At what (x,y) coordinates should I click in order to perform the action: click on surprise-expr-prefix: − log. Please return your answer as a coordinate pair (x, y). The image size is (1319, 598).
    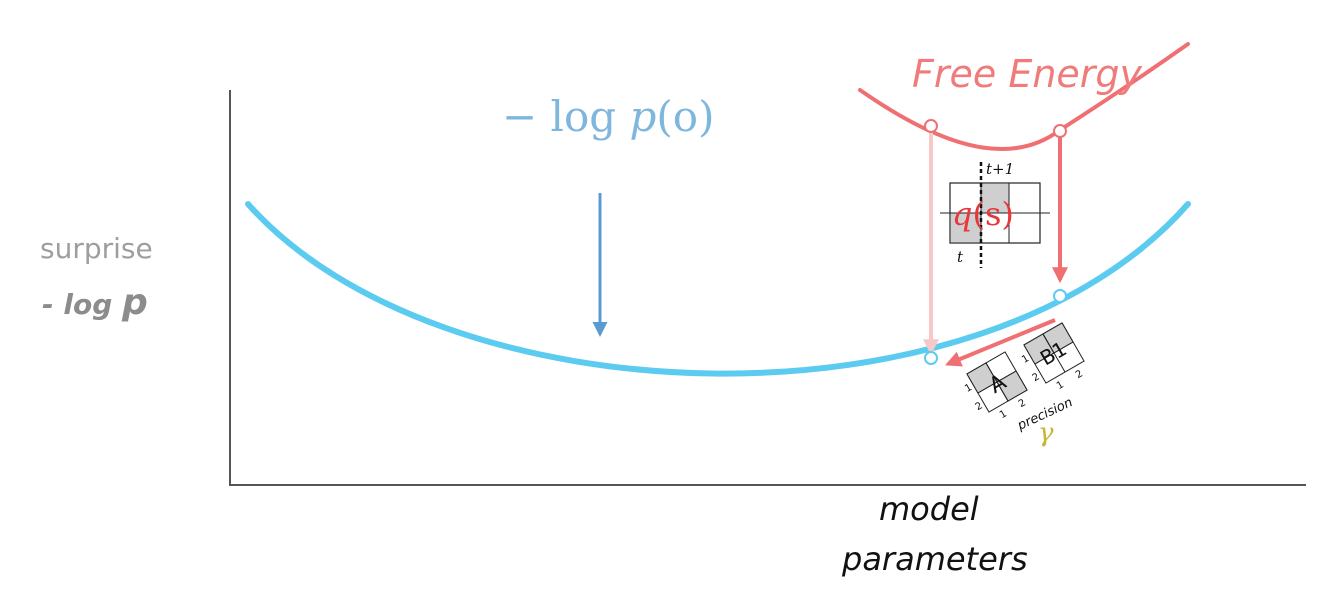
    Looking at the image, I should click on (566, 116).